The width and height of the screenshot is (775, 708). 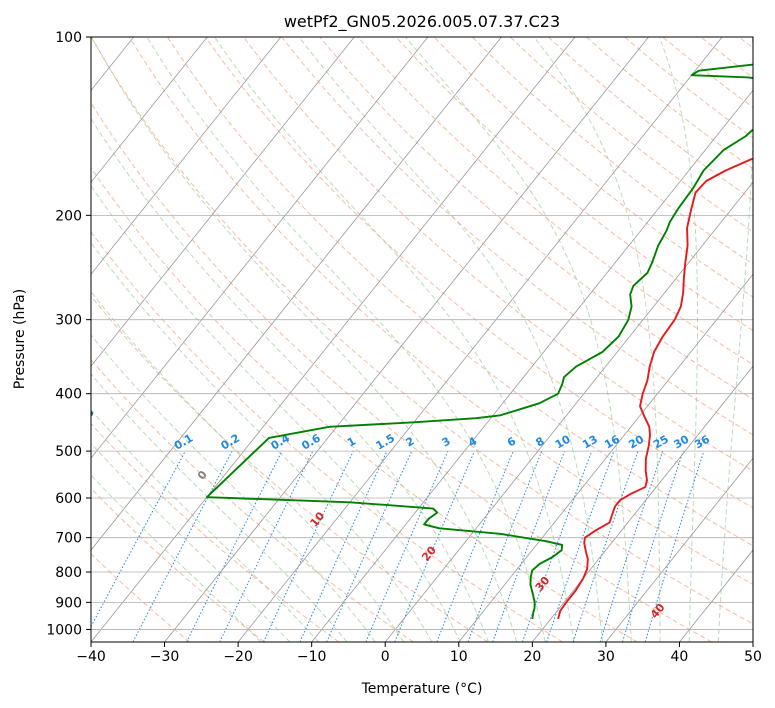 I want to click on dry-adiabat-label: 20, so click(x=429, y=553).